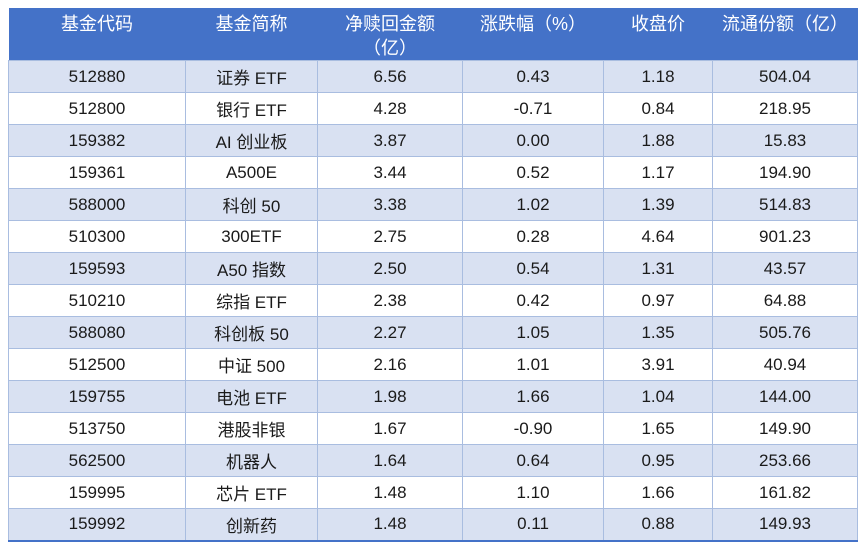 This screenshot has width=865, height=547. I want to click on cell-close: 0.95, so click(658, 460).